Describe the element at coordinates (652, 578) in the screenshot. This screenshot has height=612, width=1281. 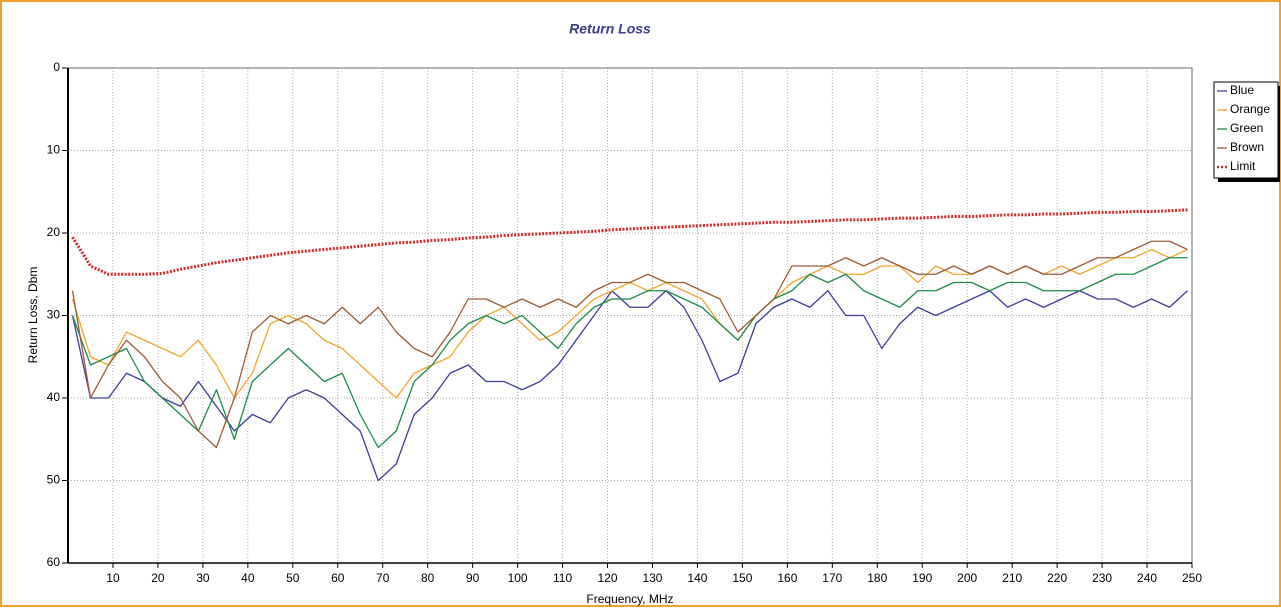
I see `x-tick-label: 130` at that location.